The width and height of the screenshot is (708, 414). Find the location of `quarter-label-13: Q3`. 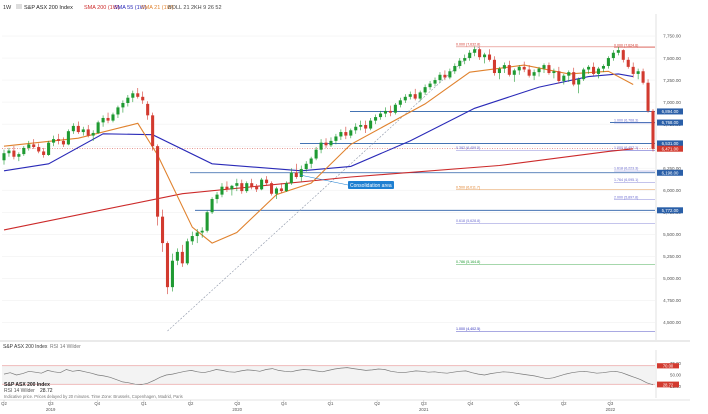

quarter-label-13: Q3 is located at coordinates (610, 403).